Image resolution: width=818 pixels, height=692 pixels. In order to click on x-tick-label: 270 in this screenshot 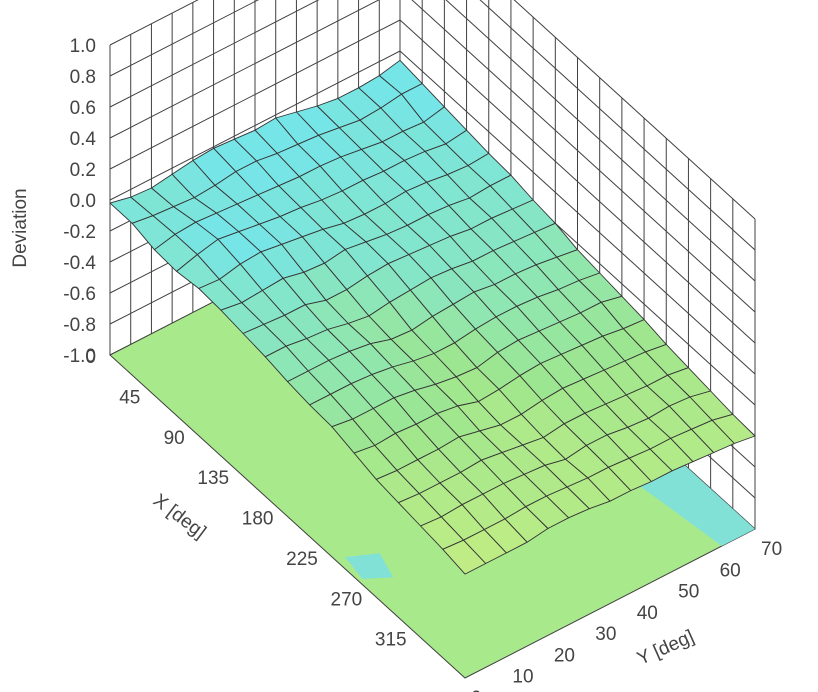, I will do `click(347, 599)`.